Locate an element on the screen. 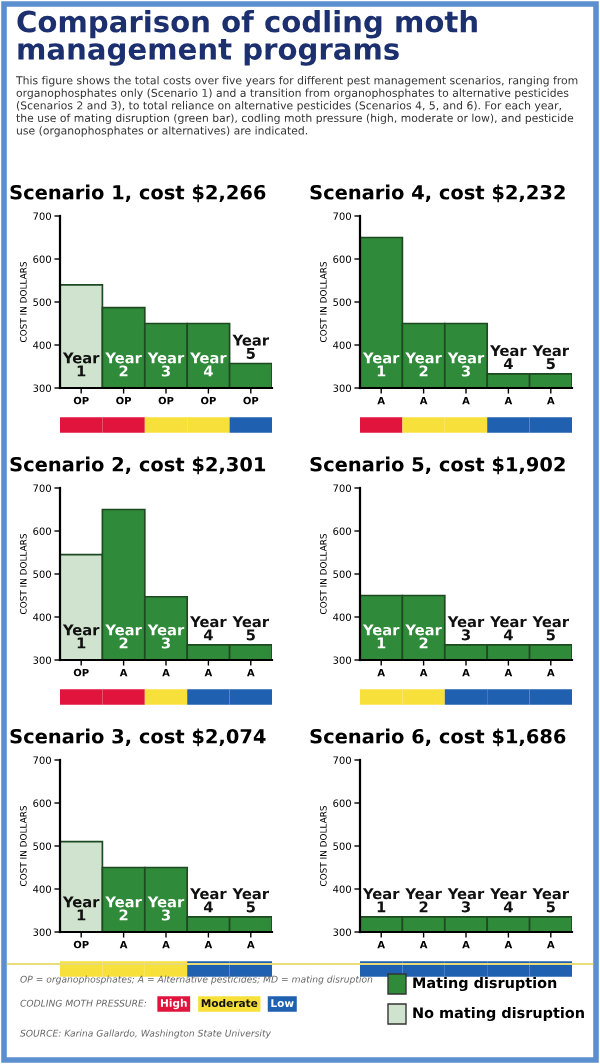 This screenshot has height=1064, width=600. text: Comparison of codling moth management programs is located at coordinates (247, 38).